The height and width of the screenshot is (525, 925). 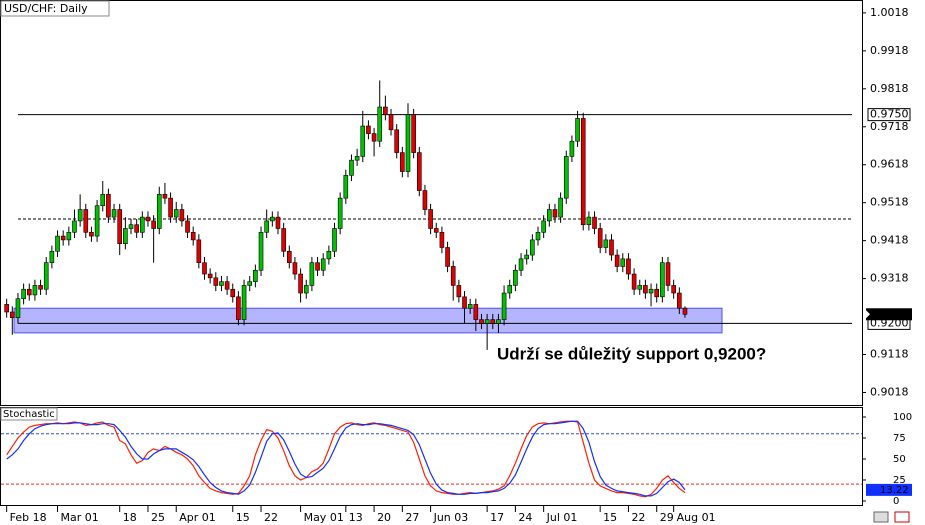 I want to click on x-tick-label: 27, so click(x=412, y=517).